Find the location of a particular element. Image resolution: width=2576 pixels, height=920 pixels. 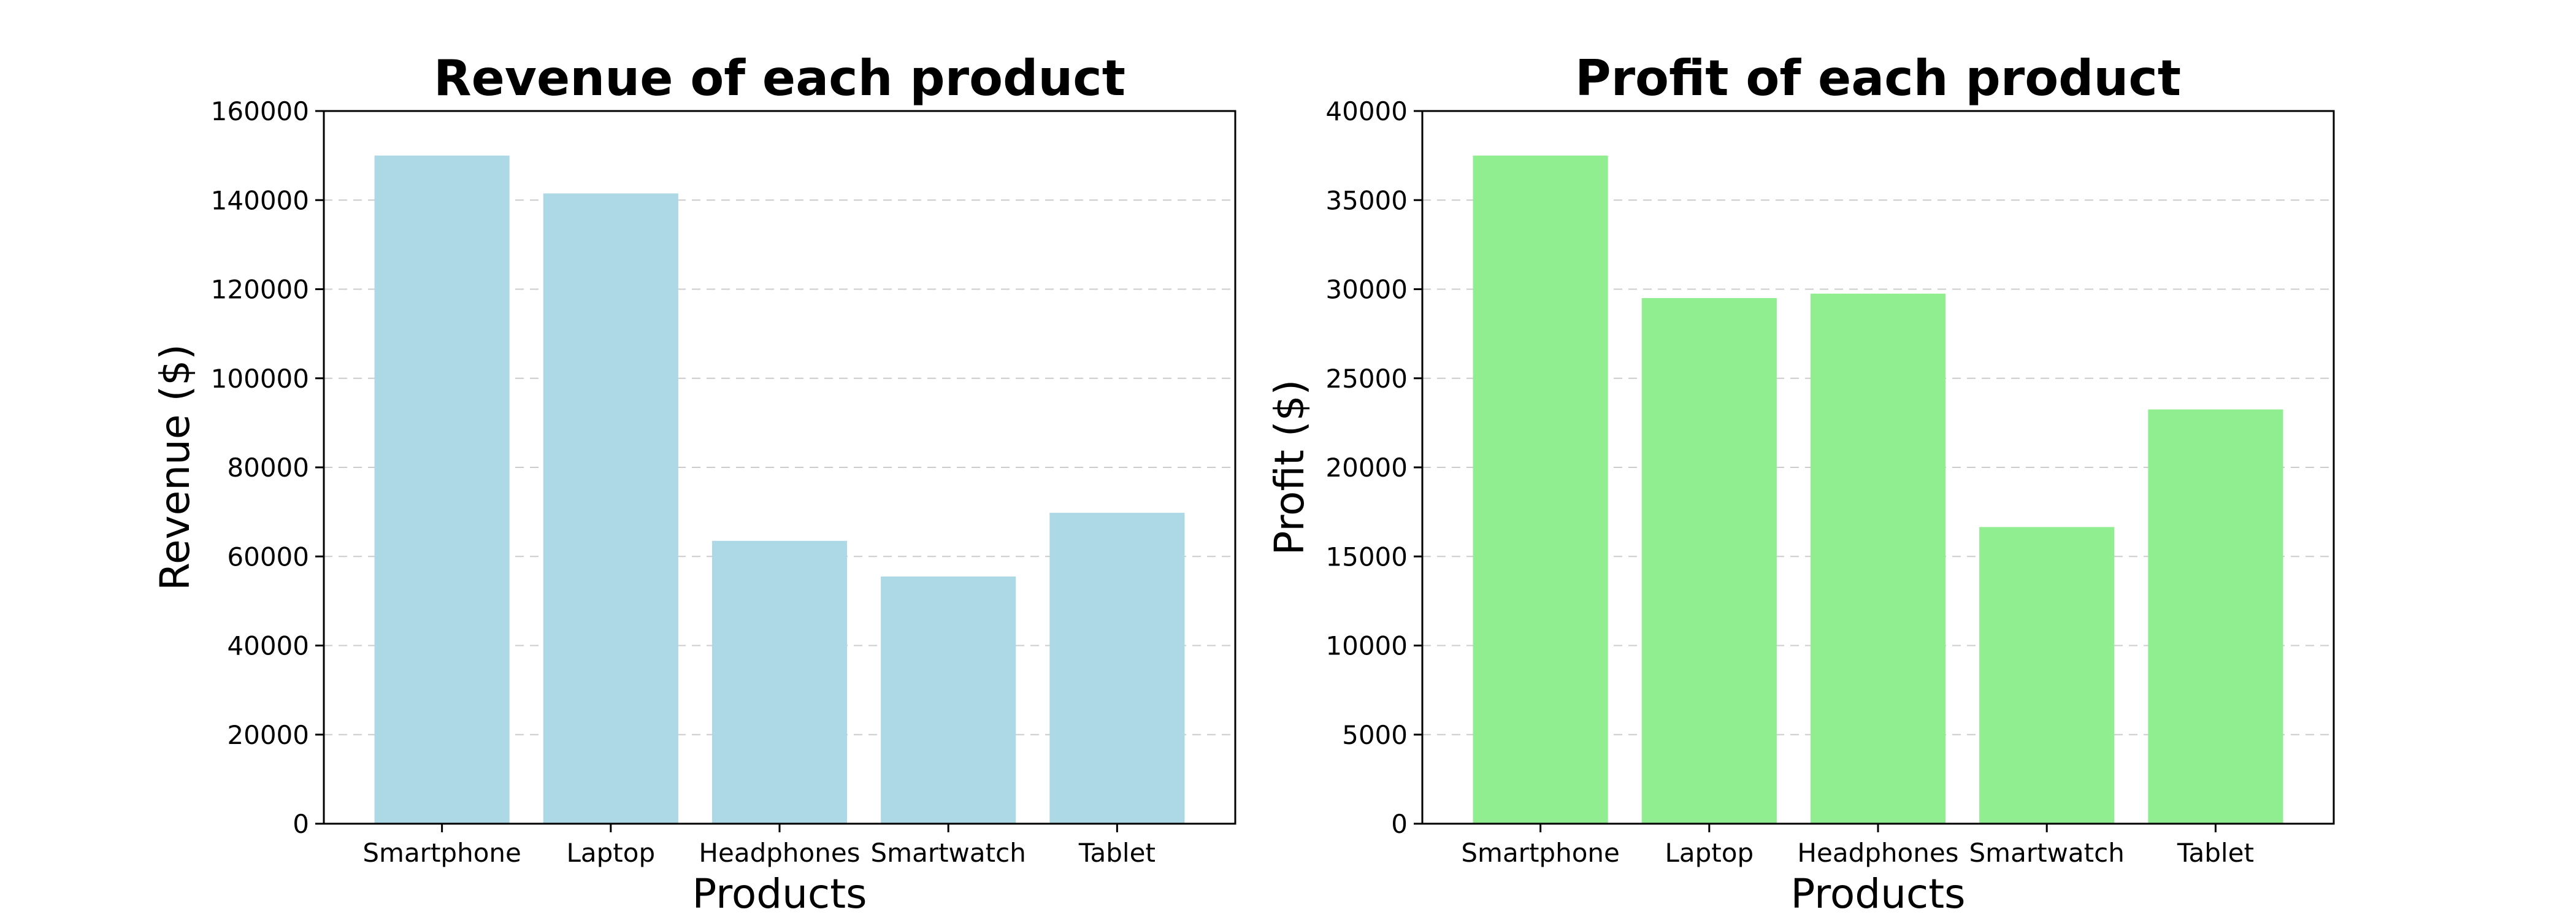

y-tick-label: 10000 is located at coordinates (1366, 646).